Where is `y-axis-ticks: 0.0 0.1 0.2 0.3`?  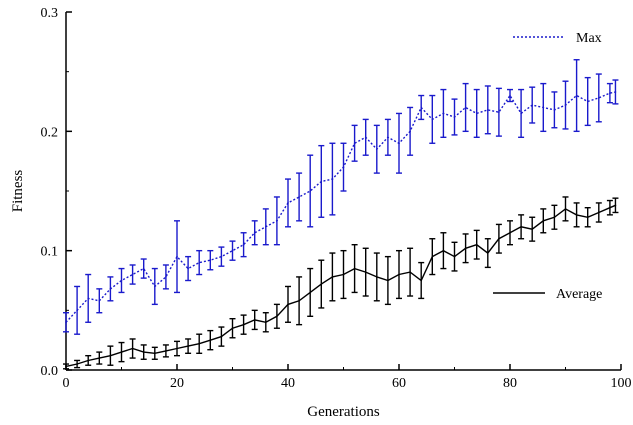 y-axis-ticks: 0.0 0.1 0.2 0.3 is located at coordinates (56, 192).